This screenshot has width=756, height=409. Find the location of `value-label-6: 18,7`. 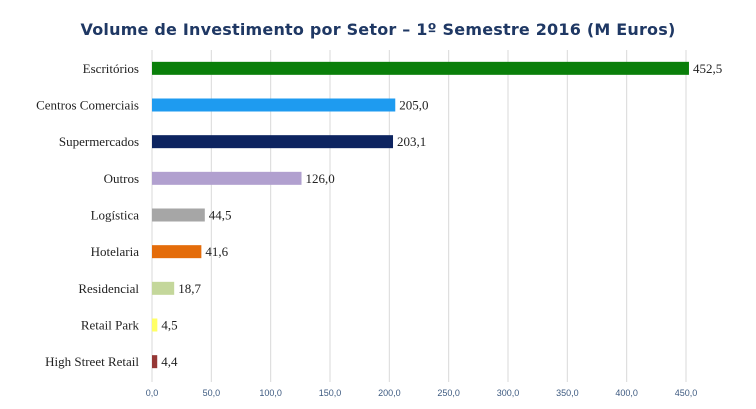

value-label-6: 18,7 is located at coordinates (189, 288).